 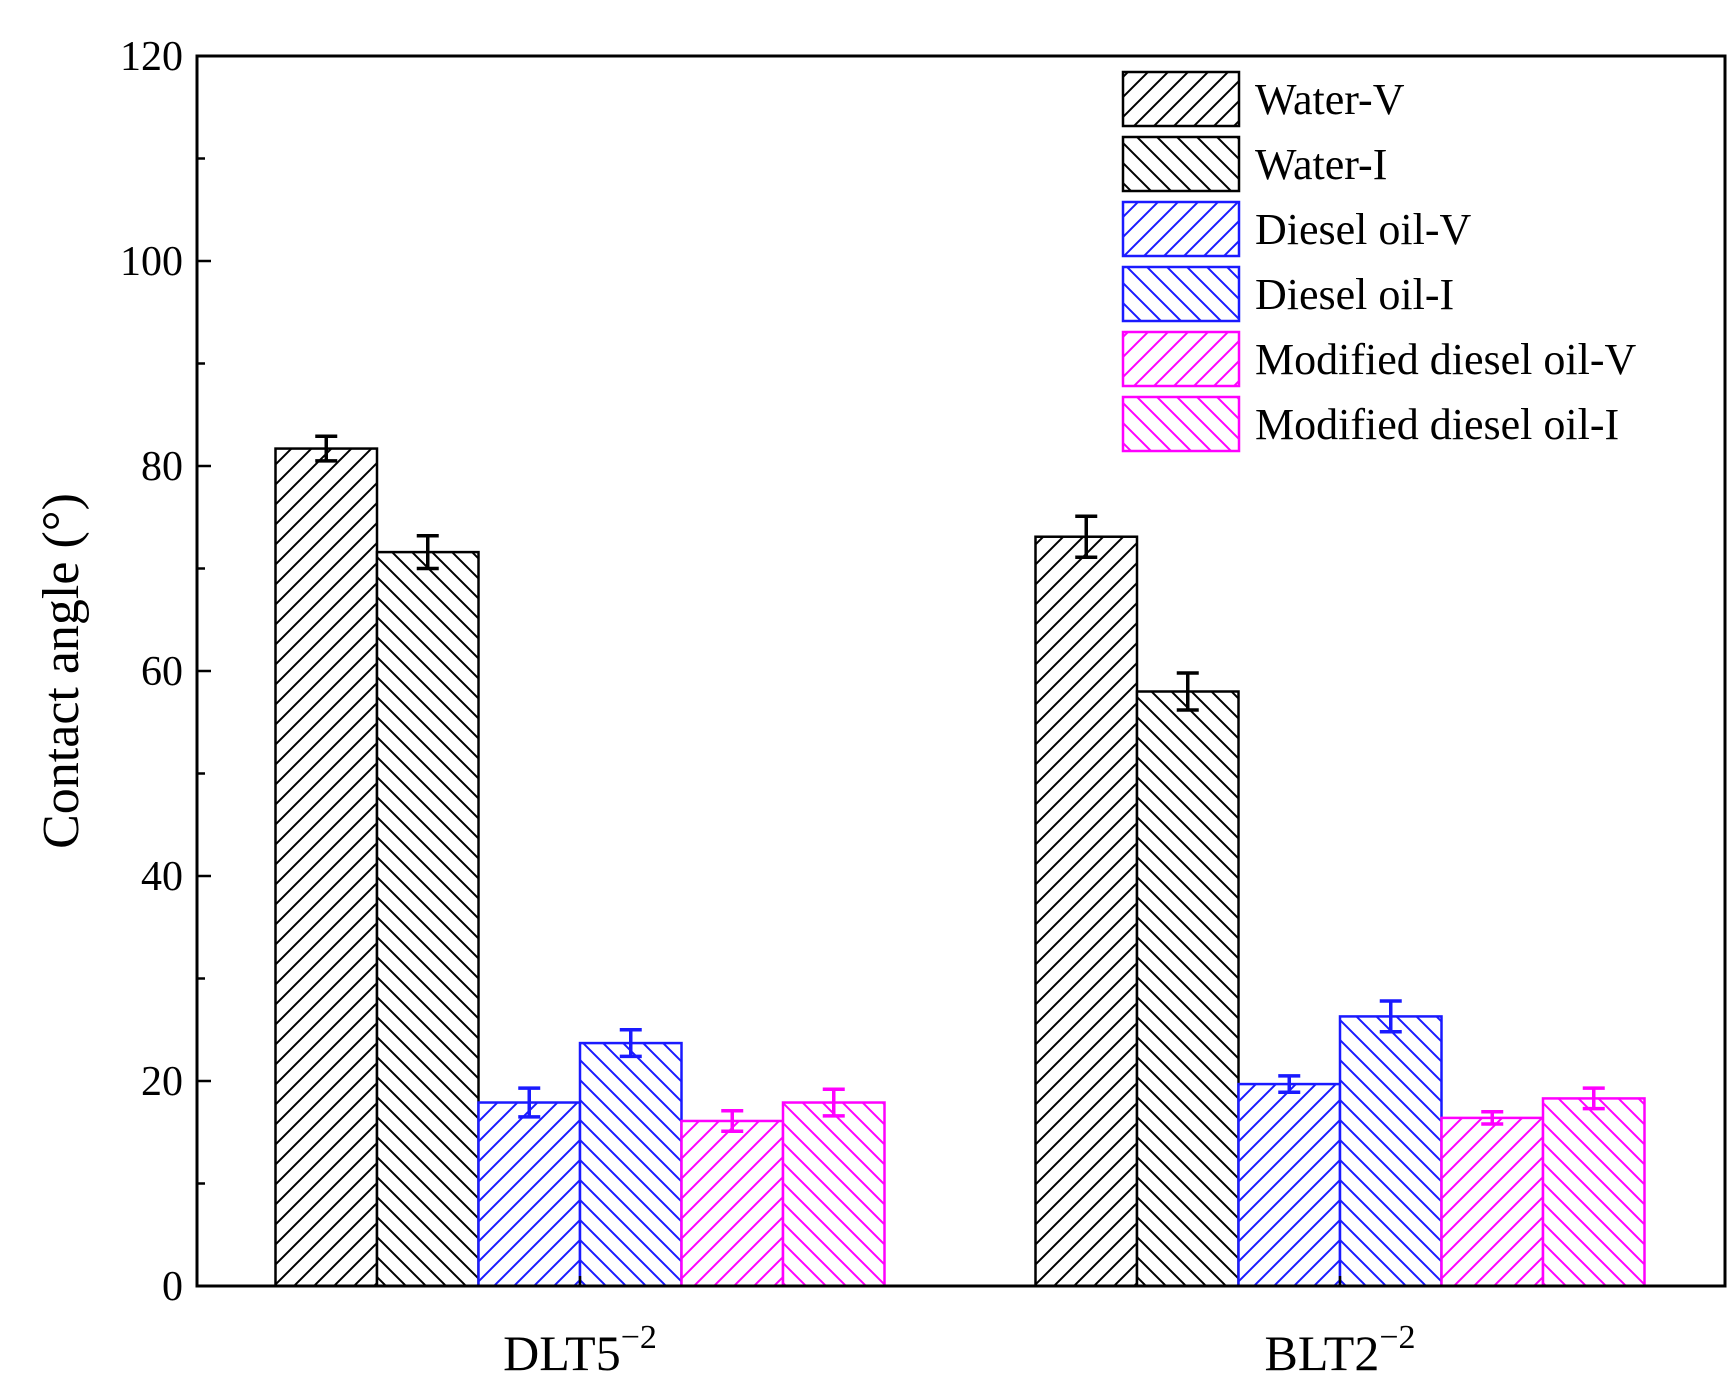 I want to click on legend-item: Modified diesel oil-V, so click(x=1378, y=359).